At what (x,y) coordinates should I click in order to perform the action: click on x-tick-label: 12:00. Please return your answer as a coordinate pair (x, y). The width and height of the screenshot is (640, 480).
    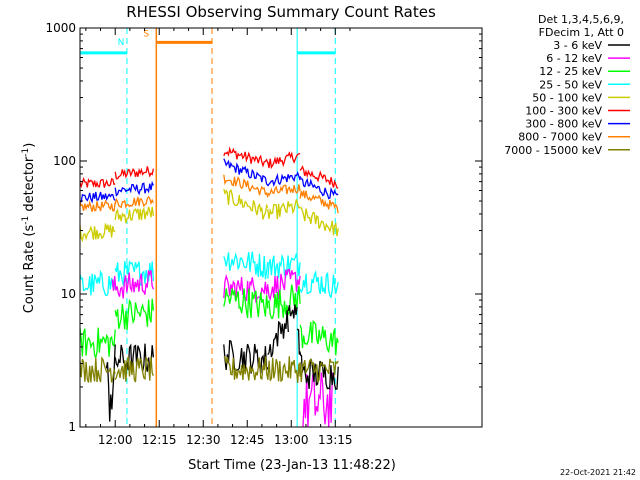
    Looking at the image, I should click on (115, 440).